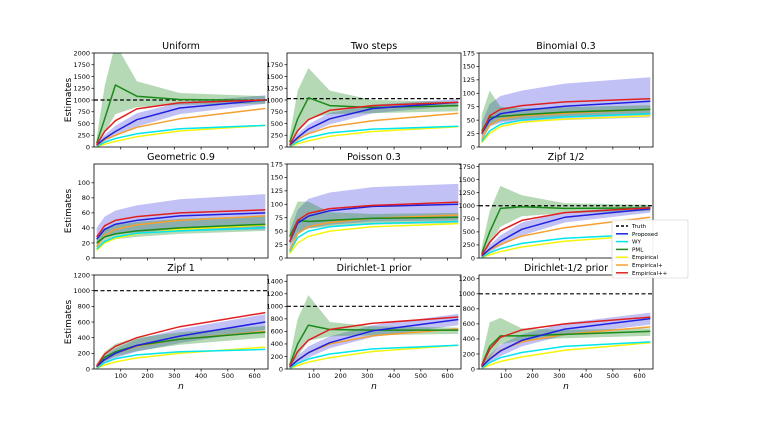  Describe the element at coordinates (374, 268) in the screenshot. I see `panel-title: Dirichlet-1 prior` at that location.